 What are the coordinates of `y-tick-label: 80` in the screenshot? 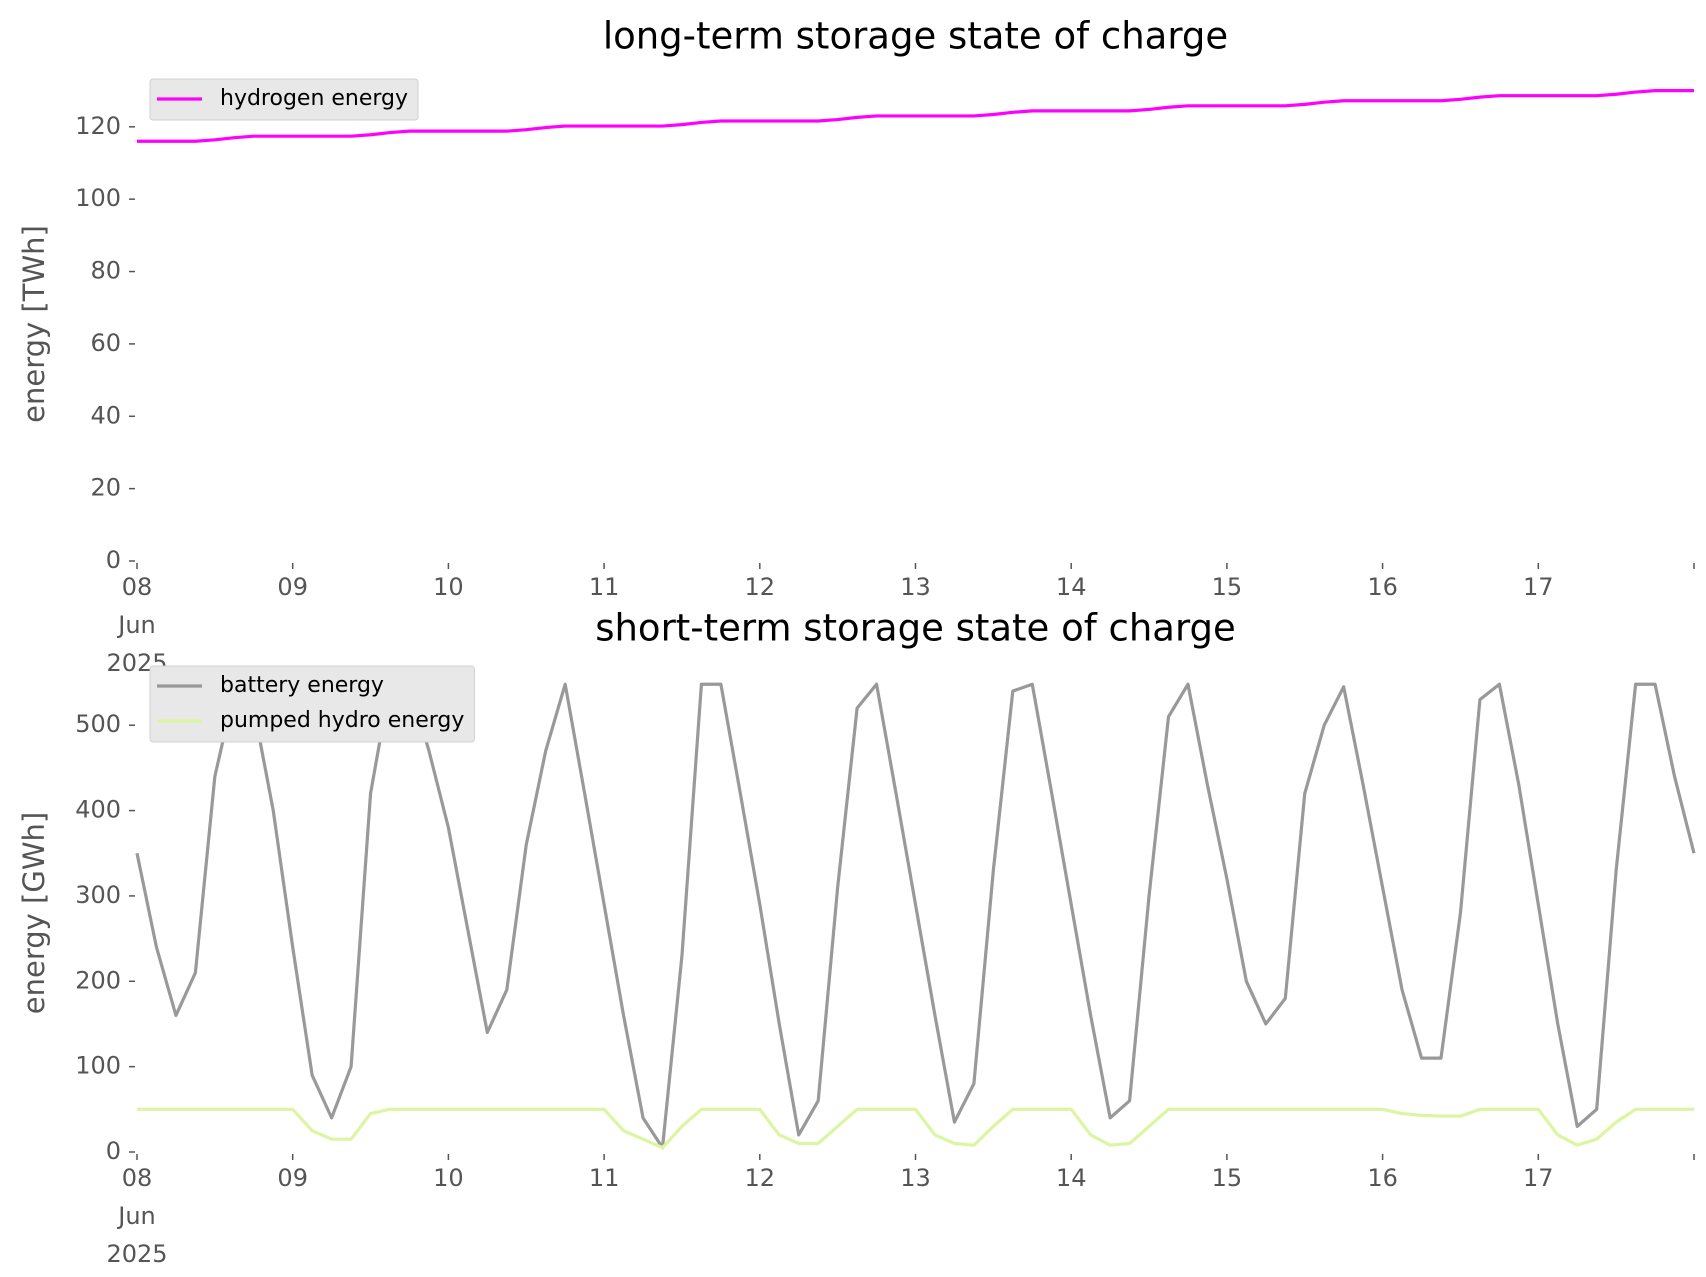 It's located at (105, 271).